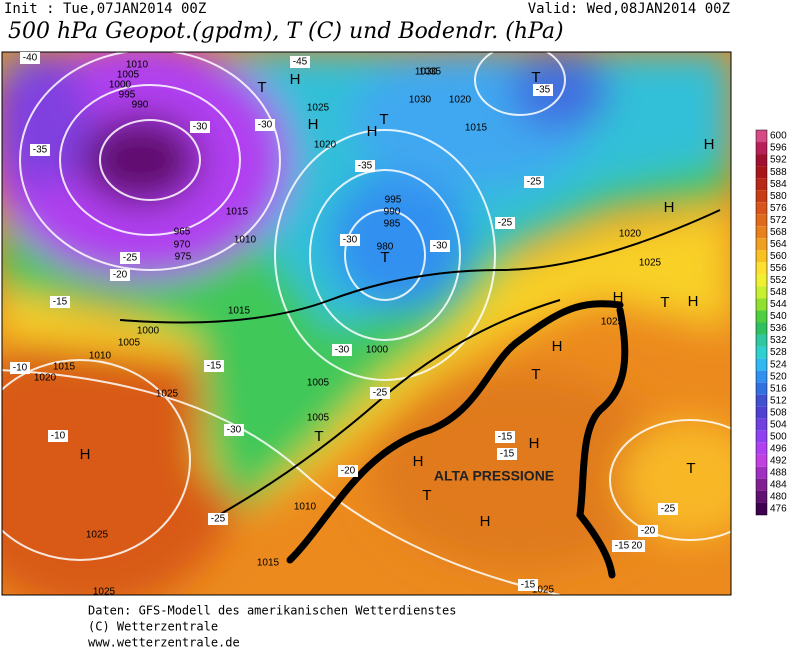 This screenshot has height=648, width=791. What do you see at coordinates (778, 364) in the screenshot?
I see `colorbar-label: 524` at bounding box center [778, 364].